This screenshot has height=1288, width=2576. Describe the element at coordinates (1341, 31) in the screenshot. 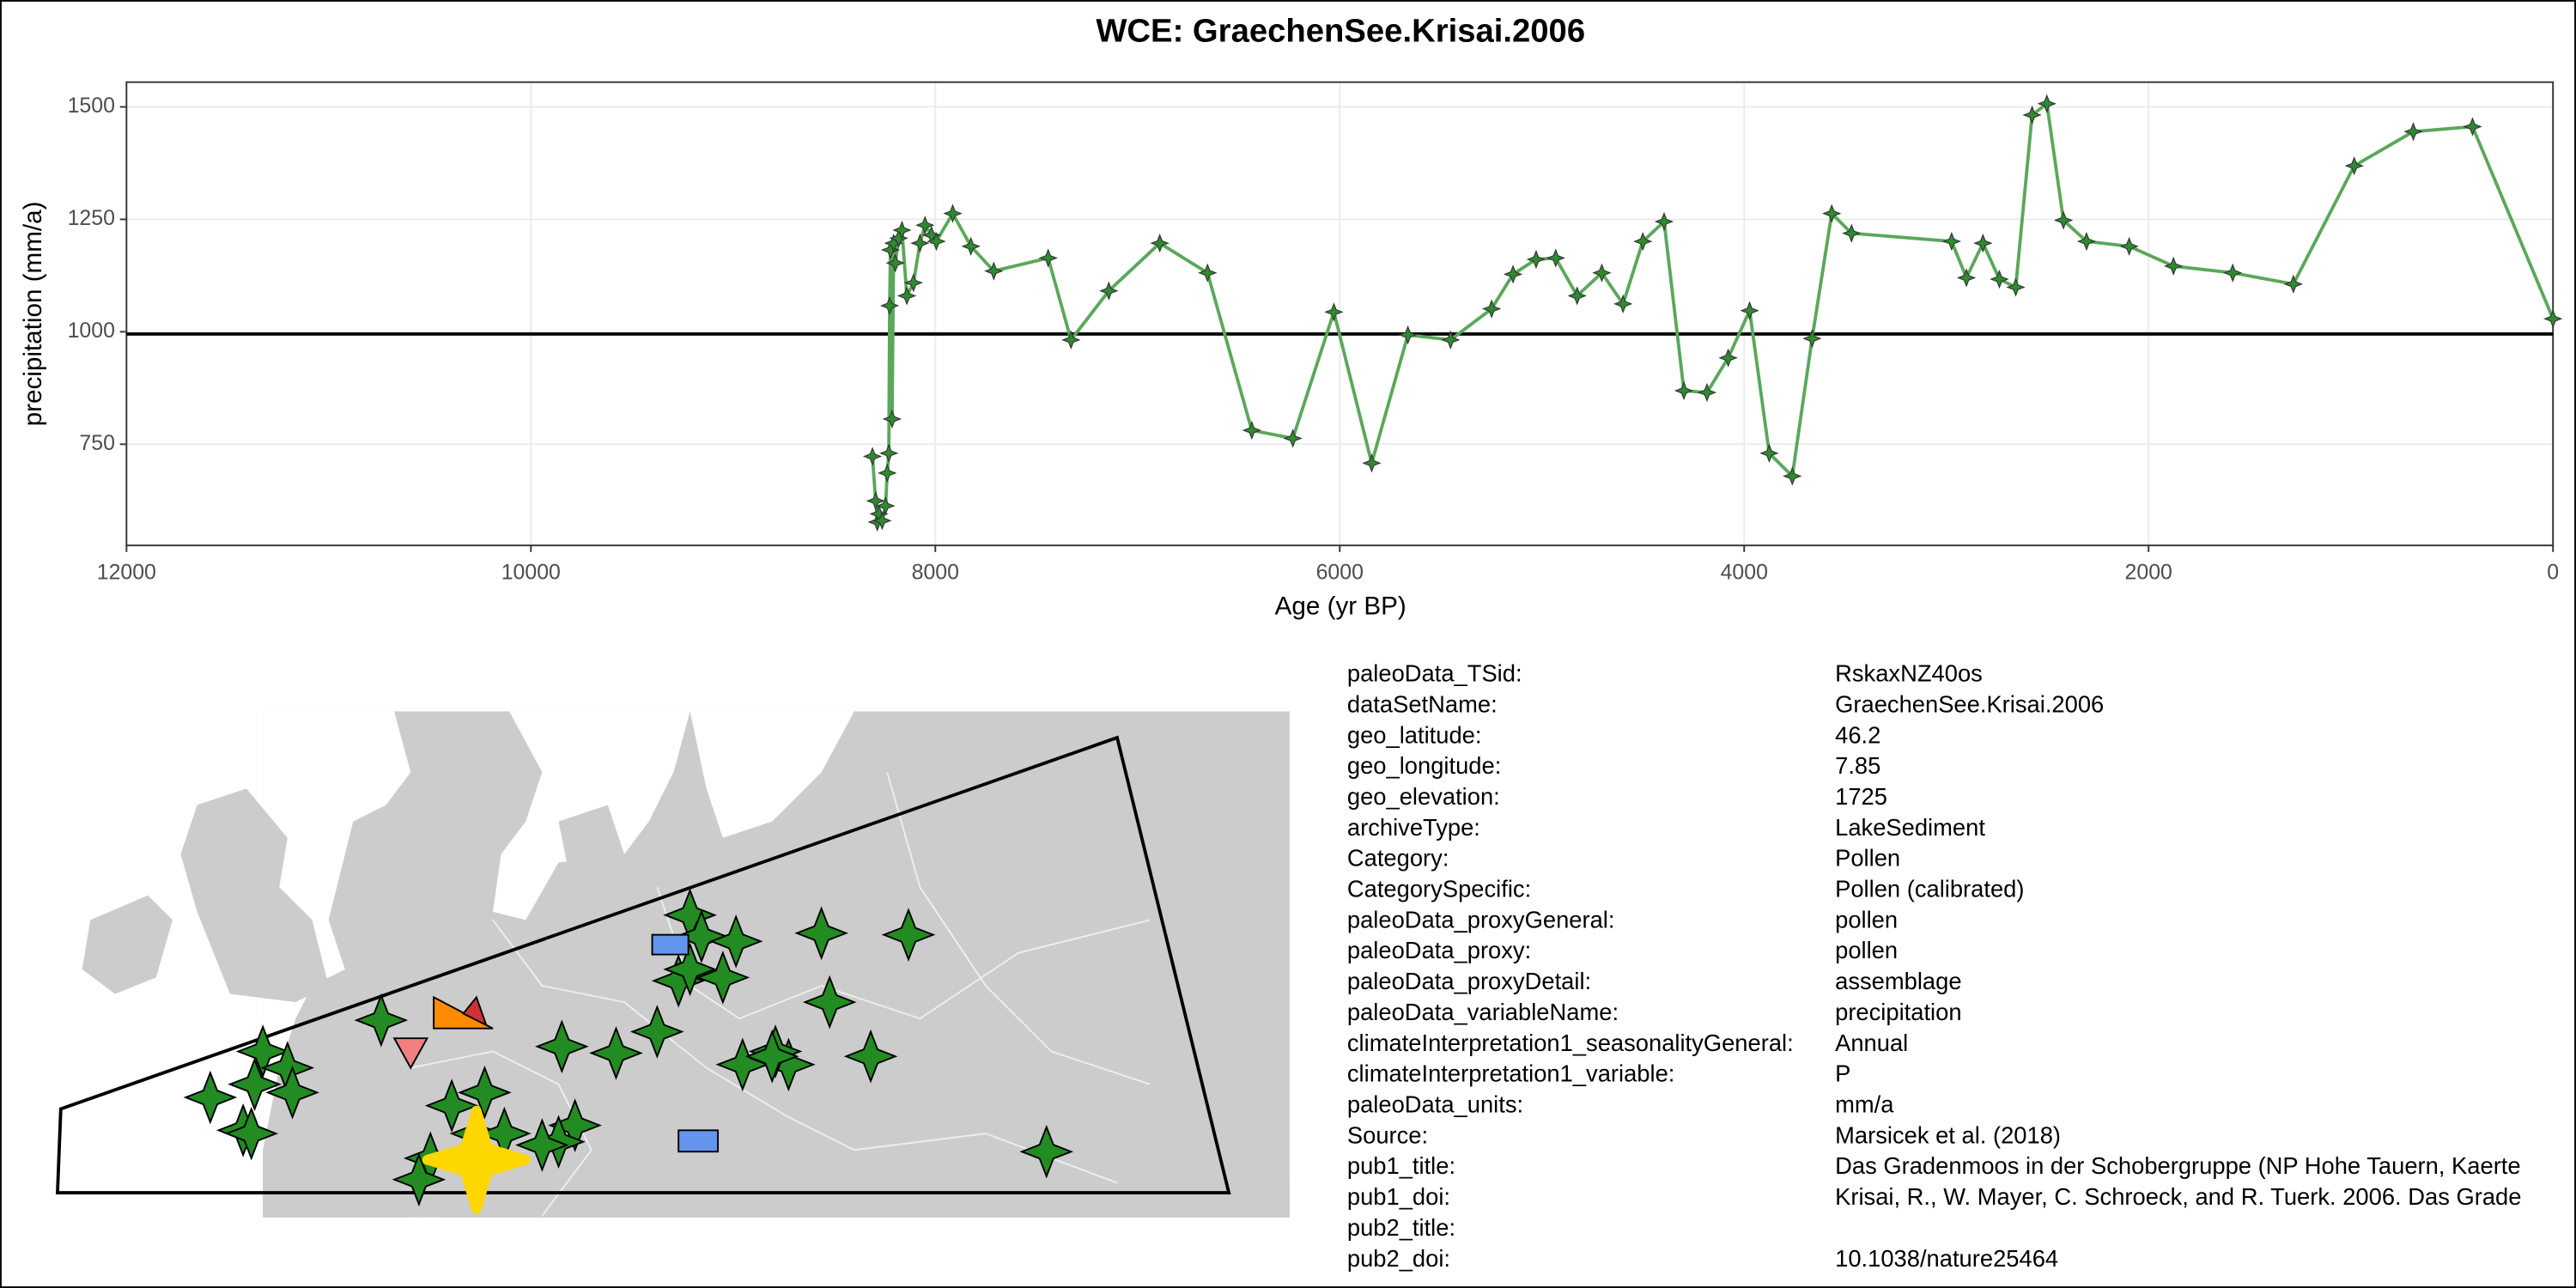

I see `chart-title: WCE: GraechenSee.Krisai.2006` at that location.